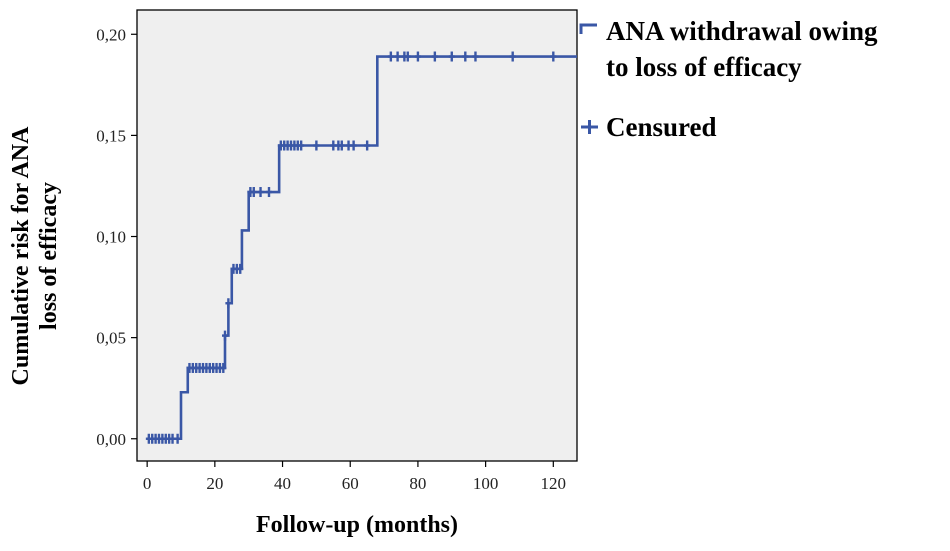 The image size is (950, 551). I want to click on x-tick-label: 120, so click(554, 483).